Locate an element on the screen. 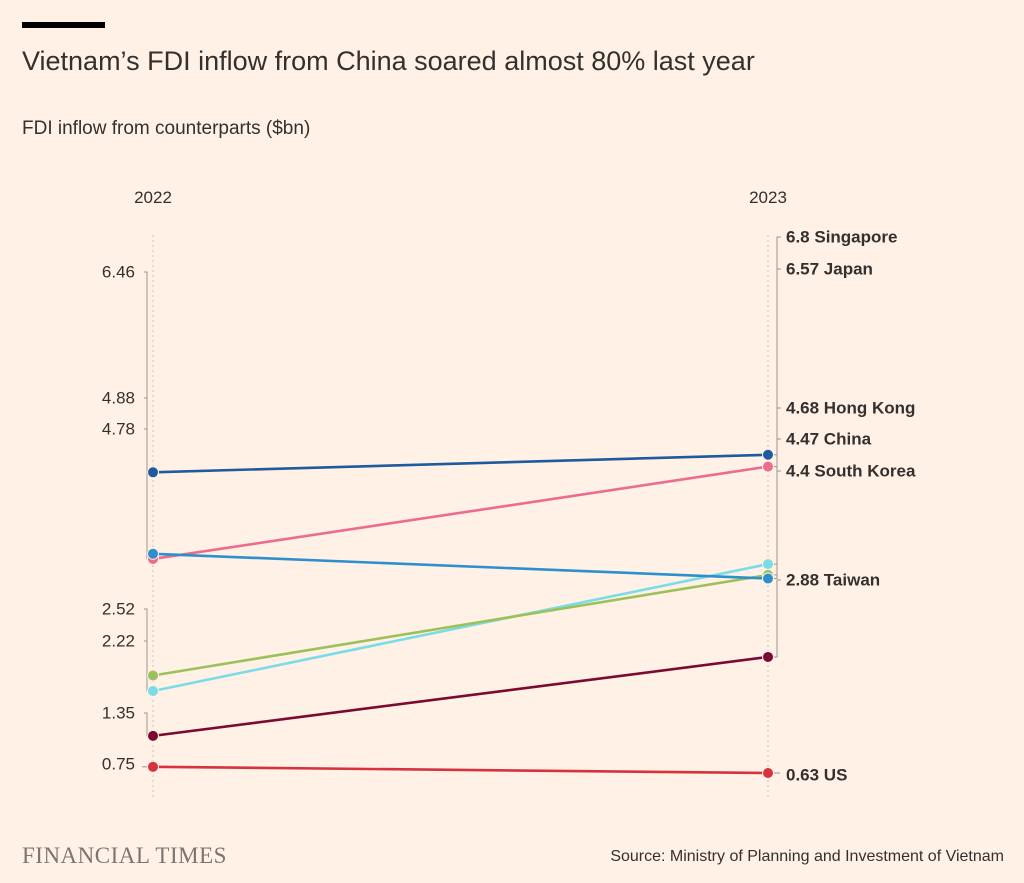 This screenshot has width=1024, height=883. point-2022-taiwan is located at coordinates (153, 735).